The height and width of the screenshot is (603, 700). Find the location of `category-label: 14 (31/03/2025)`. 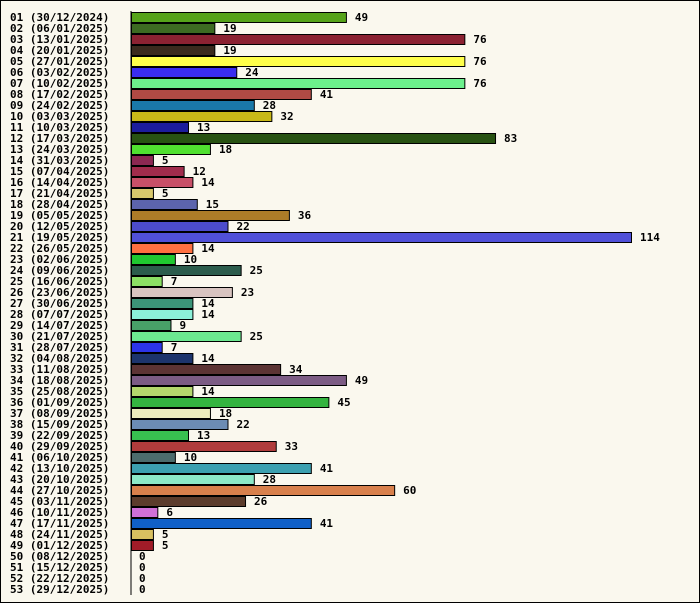

category-label: 14 (31/03/2025) is located at coordinates (59, 160).